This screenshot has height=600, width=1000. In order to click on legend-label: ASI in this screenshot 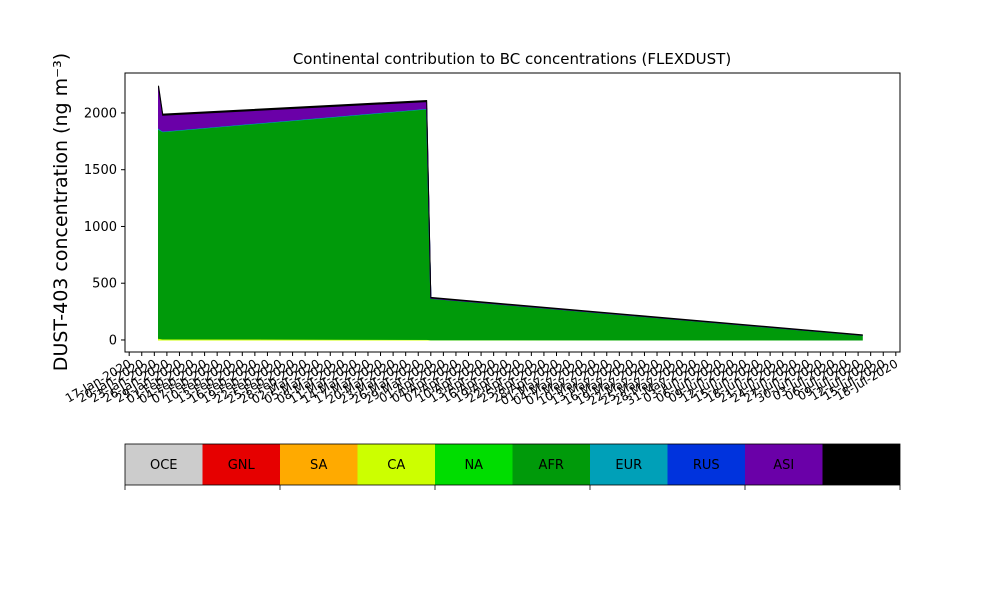, I will do `click(783, 465)`.